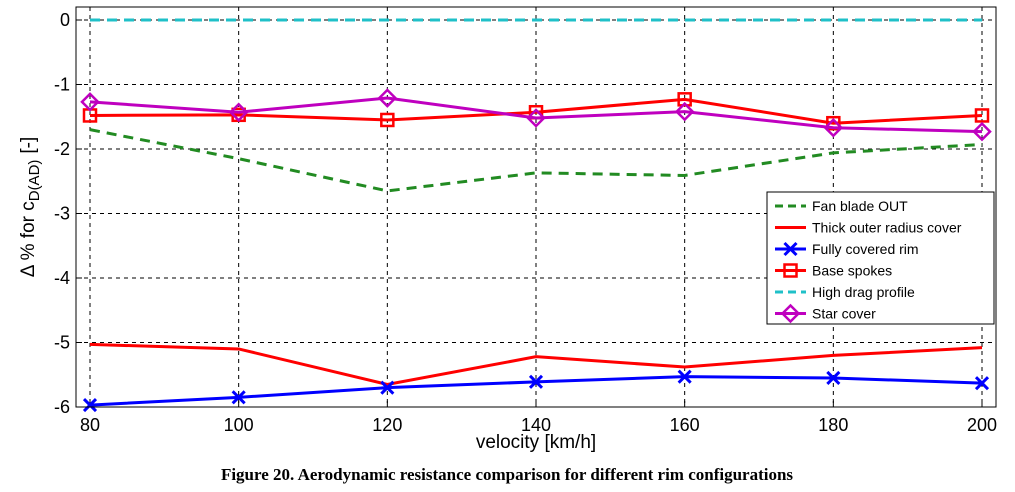 The width and height of the screenshot is (1015, 492). What do you see at coordinates (536, 442) in the screenshot?
I see `x-axis-label: velocity [km/h]` at bounding box center [536, 442].